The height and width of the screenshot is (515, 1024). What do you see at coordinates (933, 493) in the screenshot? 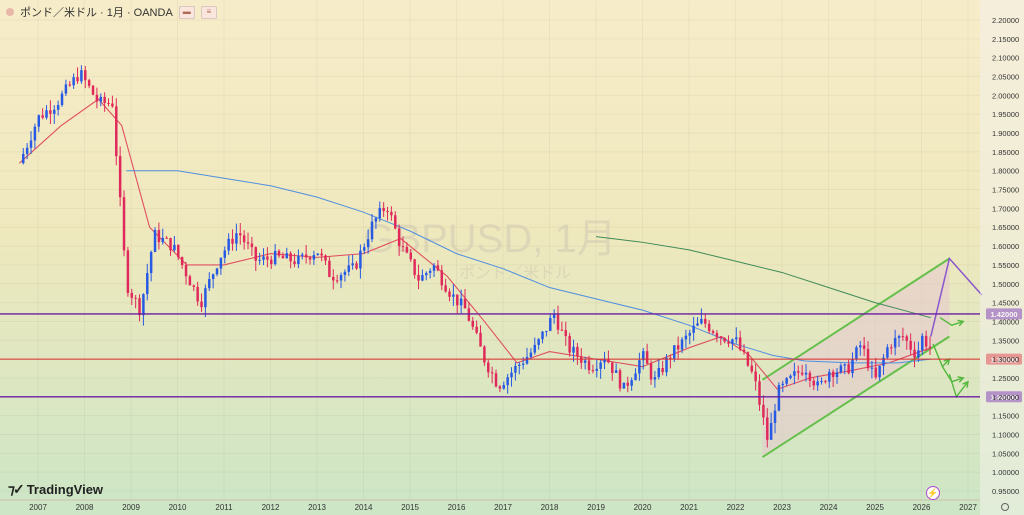
I see `lightning-icon: ⚡` at bounding box center [933, 493].